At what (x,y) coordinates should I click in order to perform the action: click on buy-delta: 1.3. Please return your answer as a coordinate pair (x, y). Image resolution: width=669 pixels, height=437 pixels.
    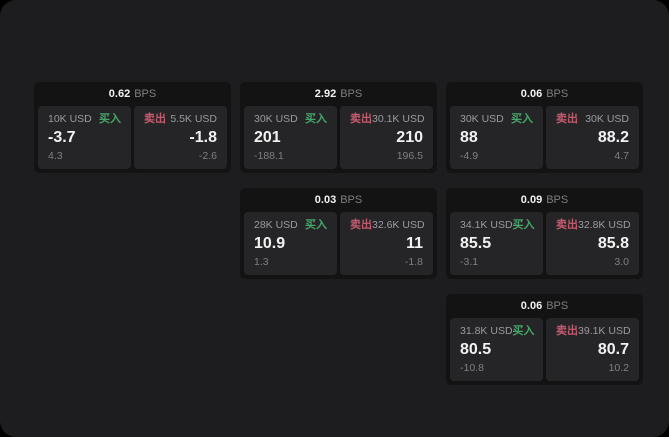
    Looking at the image, I should click on (261, 262).